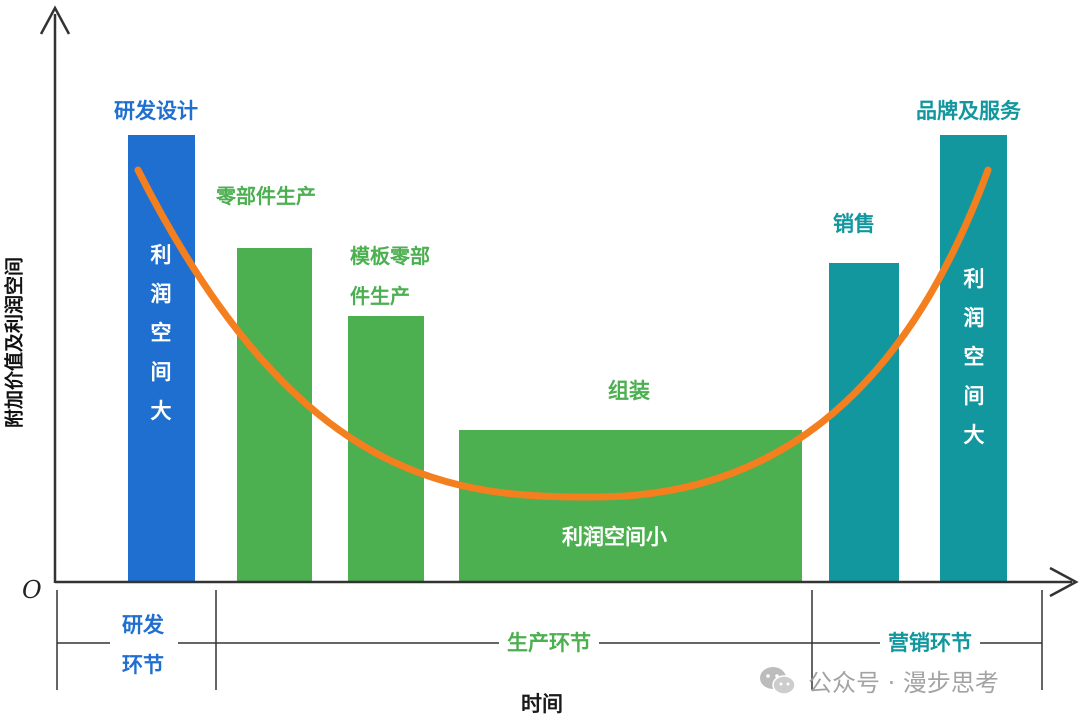 The image size is (1080, 720). Describe the element at coordinates (1064, 582) in the screenshot. I see `x-axis-arrow` at that location.